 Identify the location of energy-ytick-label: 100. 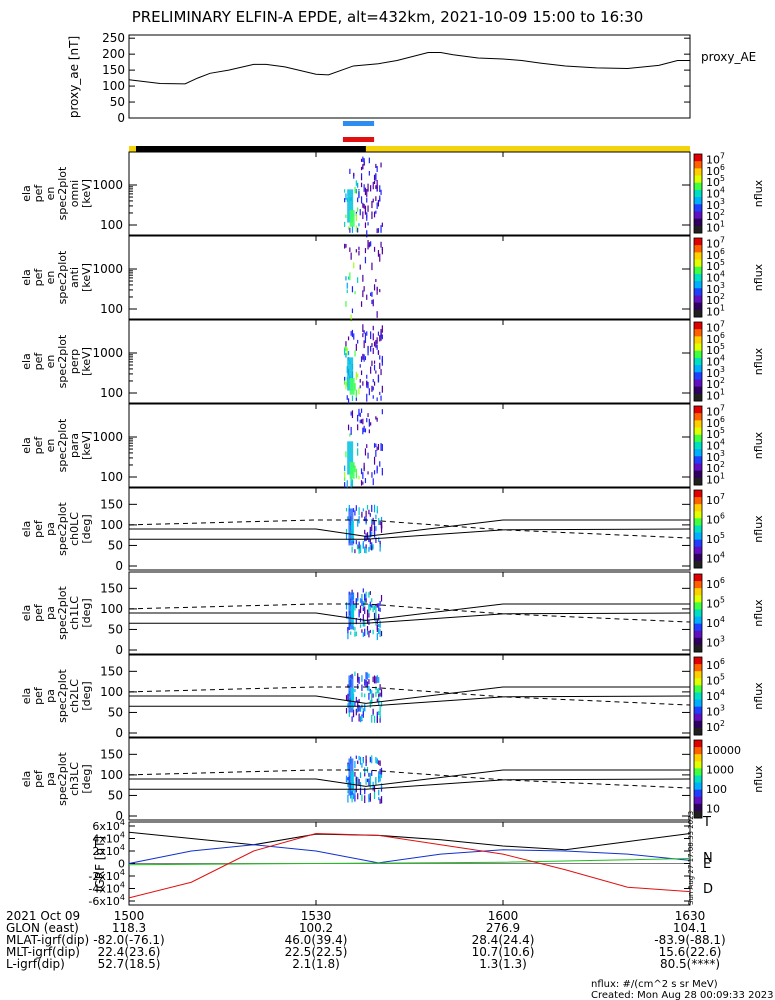
(111, 309).